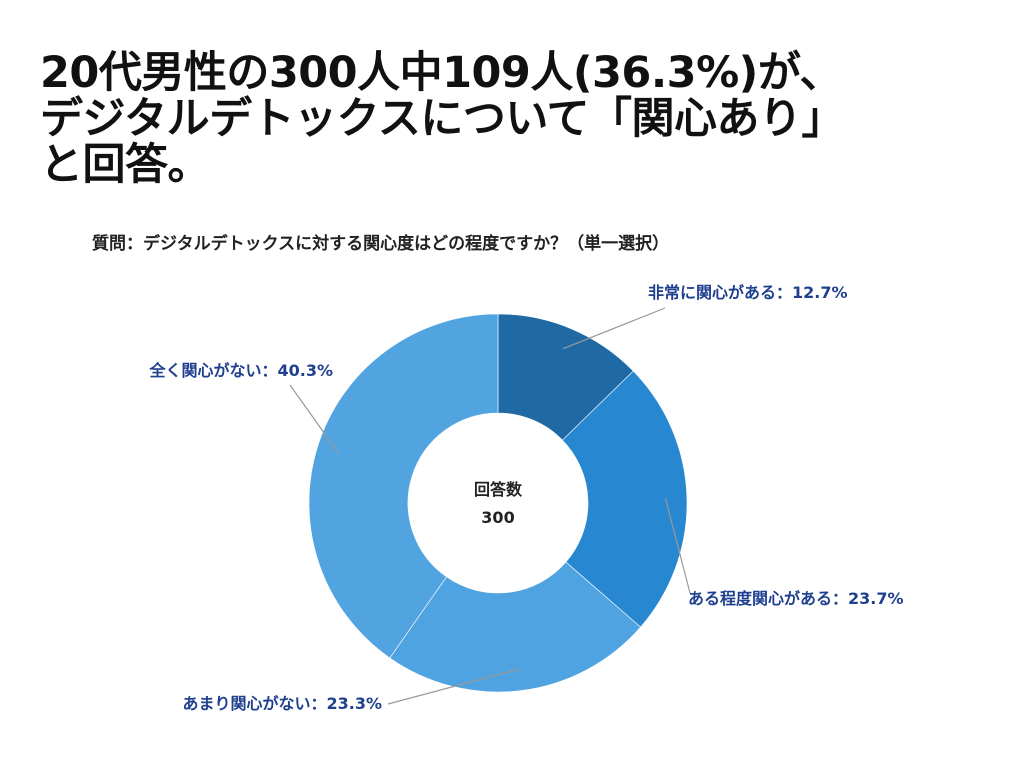 This screenshot has width=1024, height=768. Describe the element at coordinates (498, 489) in the screenshot. I see `center-label: 回答数` at that location.